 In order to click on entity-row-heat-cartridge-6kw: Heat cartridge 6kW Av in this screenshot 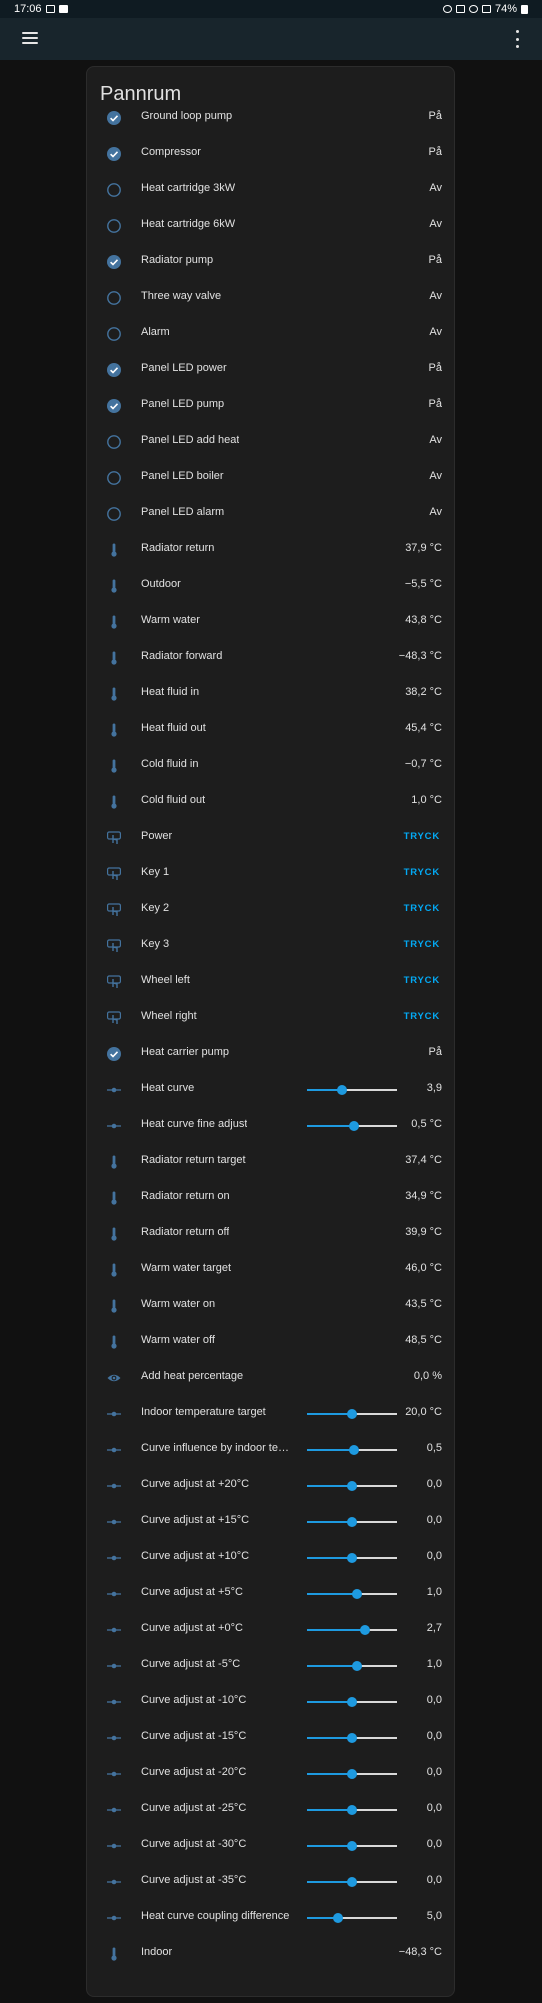, I will do `click(270, 226)`.